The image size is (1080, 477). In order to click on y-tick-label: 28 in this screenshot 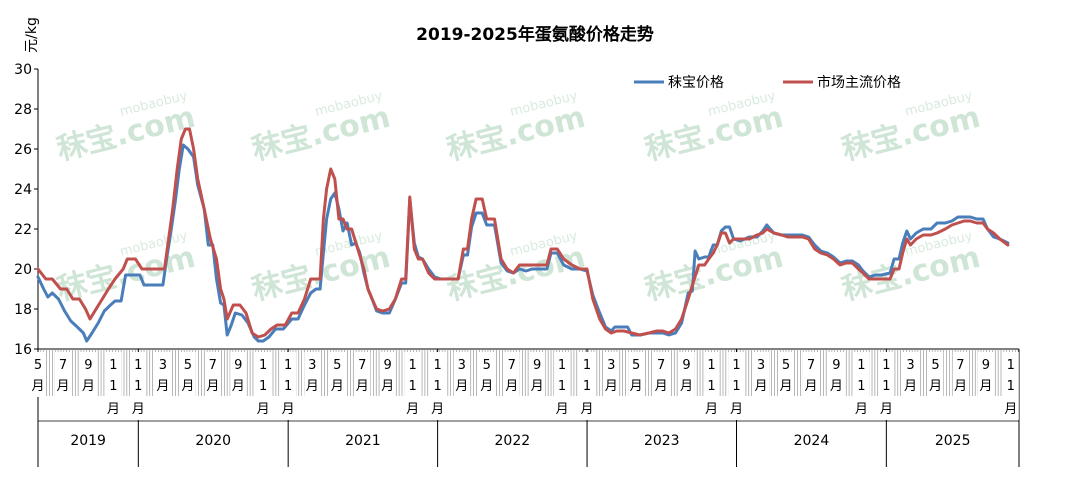, I will do `click(23, 110)`.